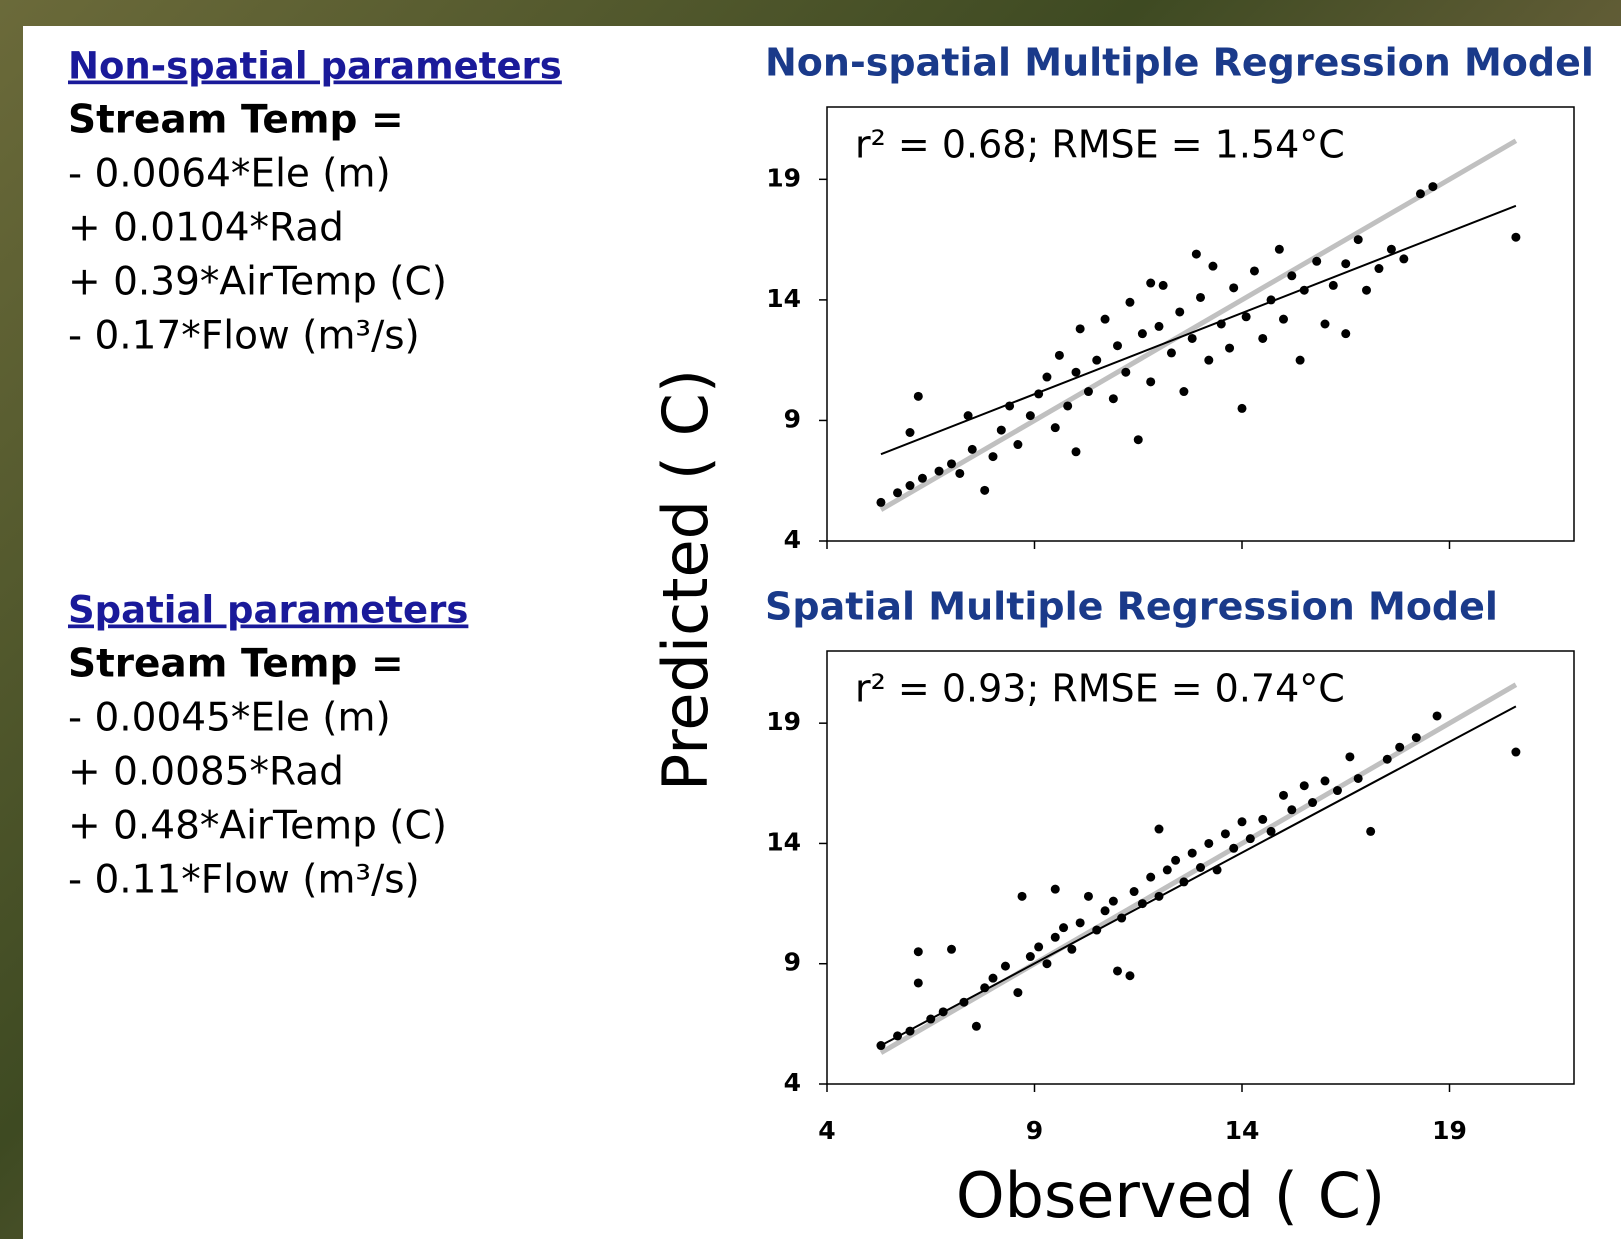  I want to click on fit-annotation: r² = 0.68; RMSE = 1.54°C, so click(1100, 145).